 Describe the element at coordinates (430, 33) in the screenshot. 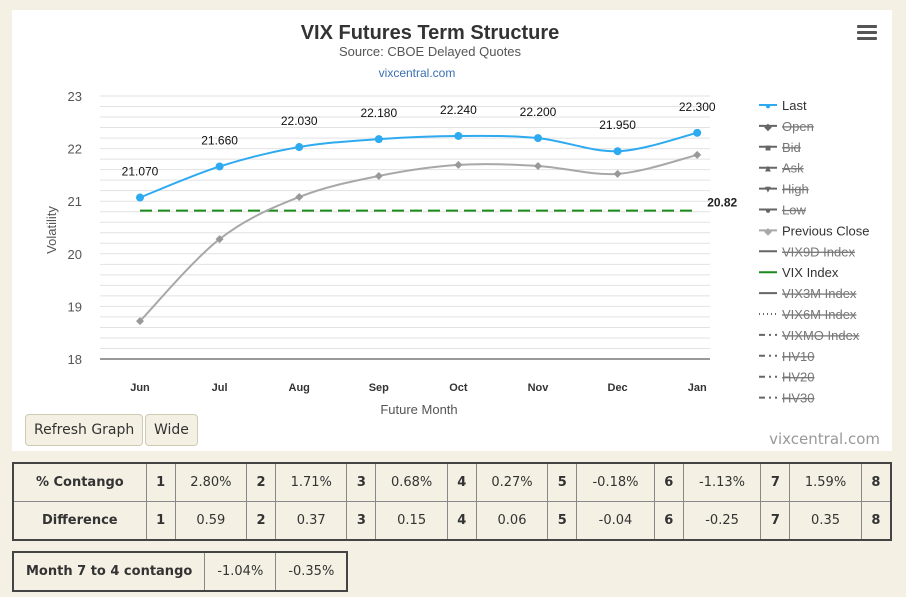

I see `chart-title: VIX Futures Term Structure` at that location.